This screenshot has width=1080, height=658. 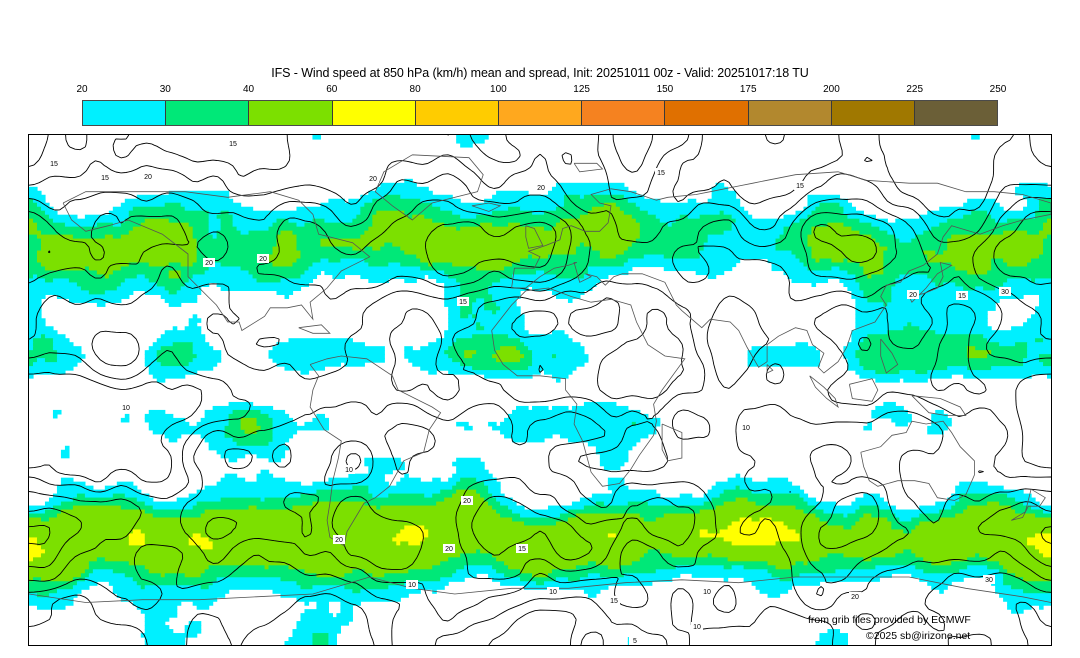 I want to click on colorbar-tick-labels: 20 30 40 60 80 100 125 150 175 200 225 250, so click(x=541, y=91).